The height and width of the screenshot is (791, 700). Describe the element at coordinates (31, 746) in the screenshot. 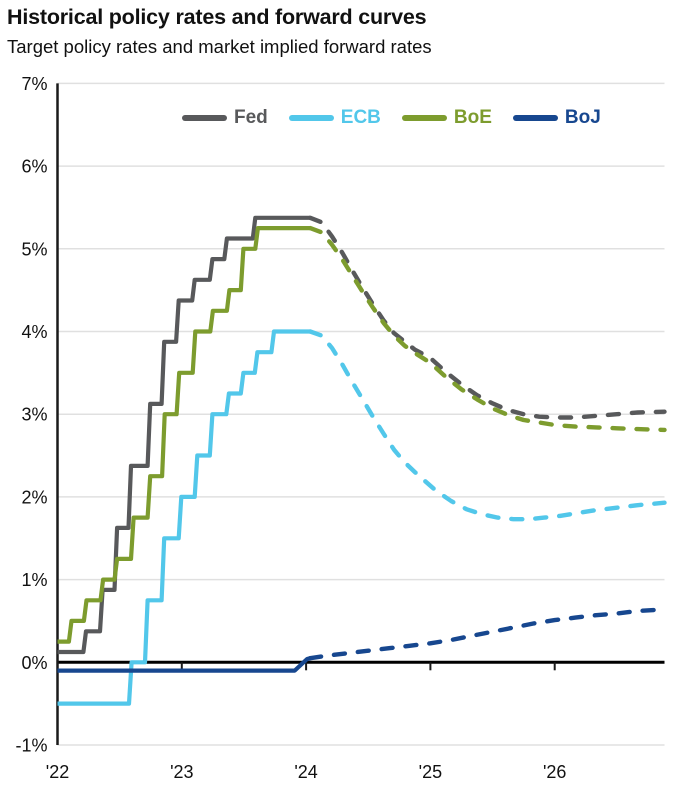

I see `y-tick-label--1%: -1%` at that location.